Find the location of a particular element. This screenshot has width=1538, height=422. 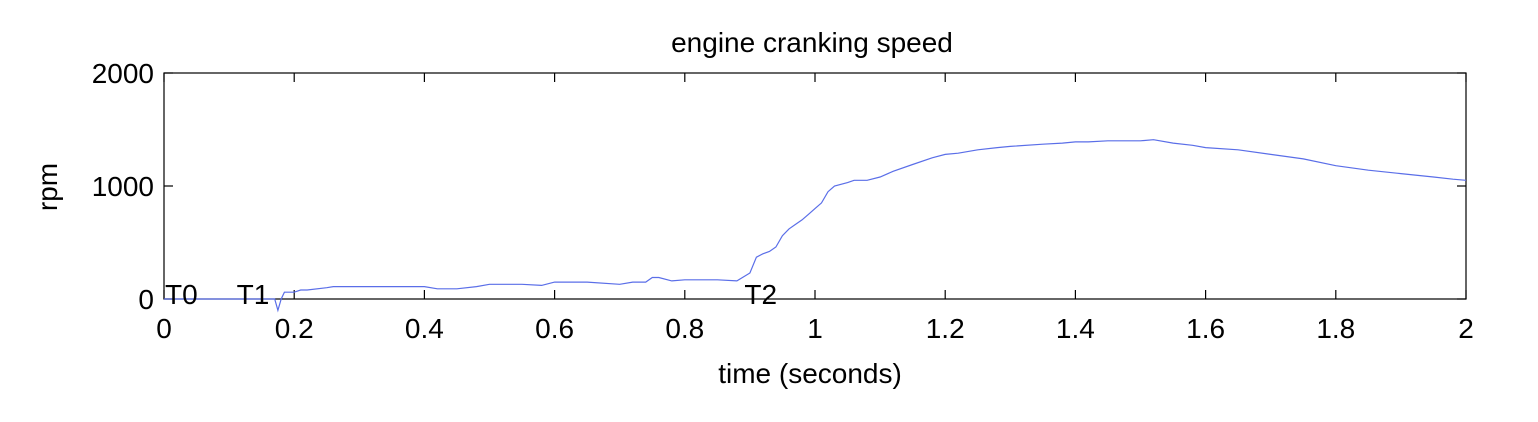

annotation-t0: T0 is located at coordinates (181, 294).